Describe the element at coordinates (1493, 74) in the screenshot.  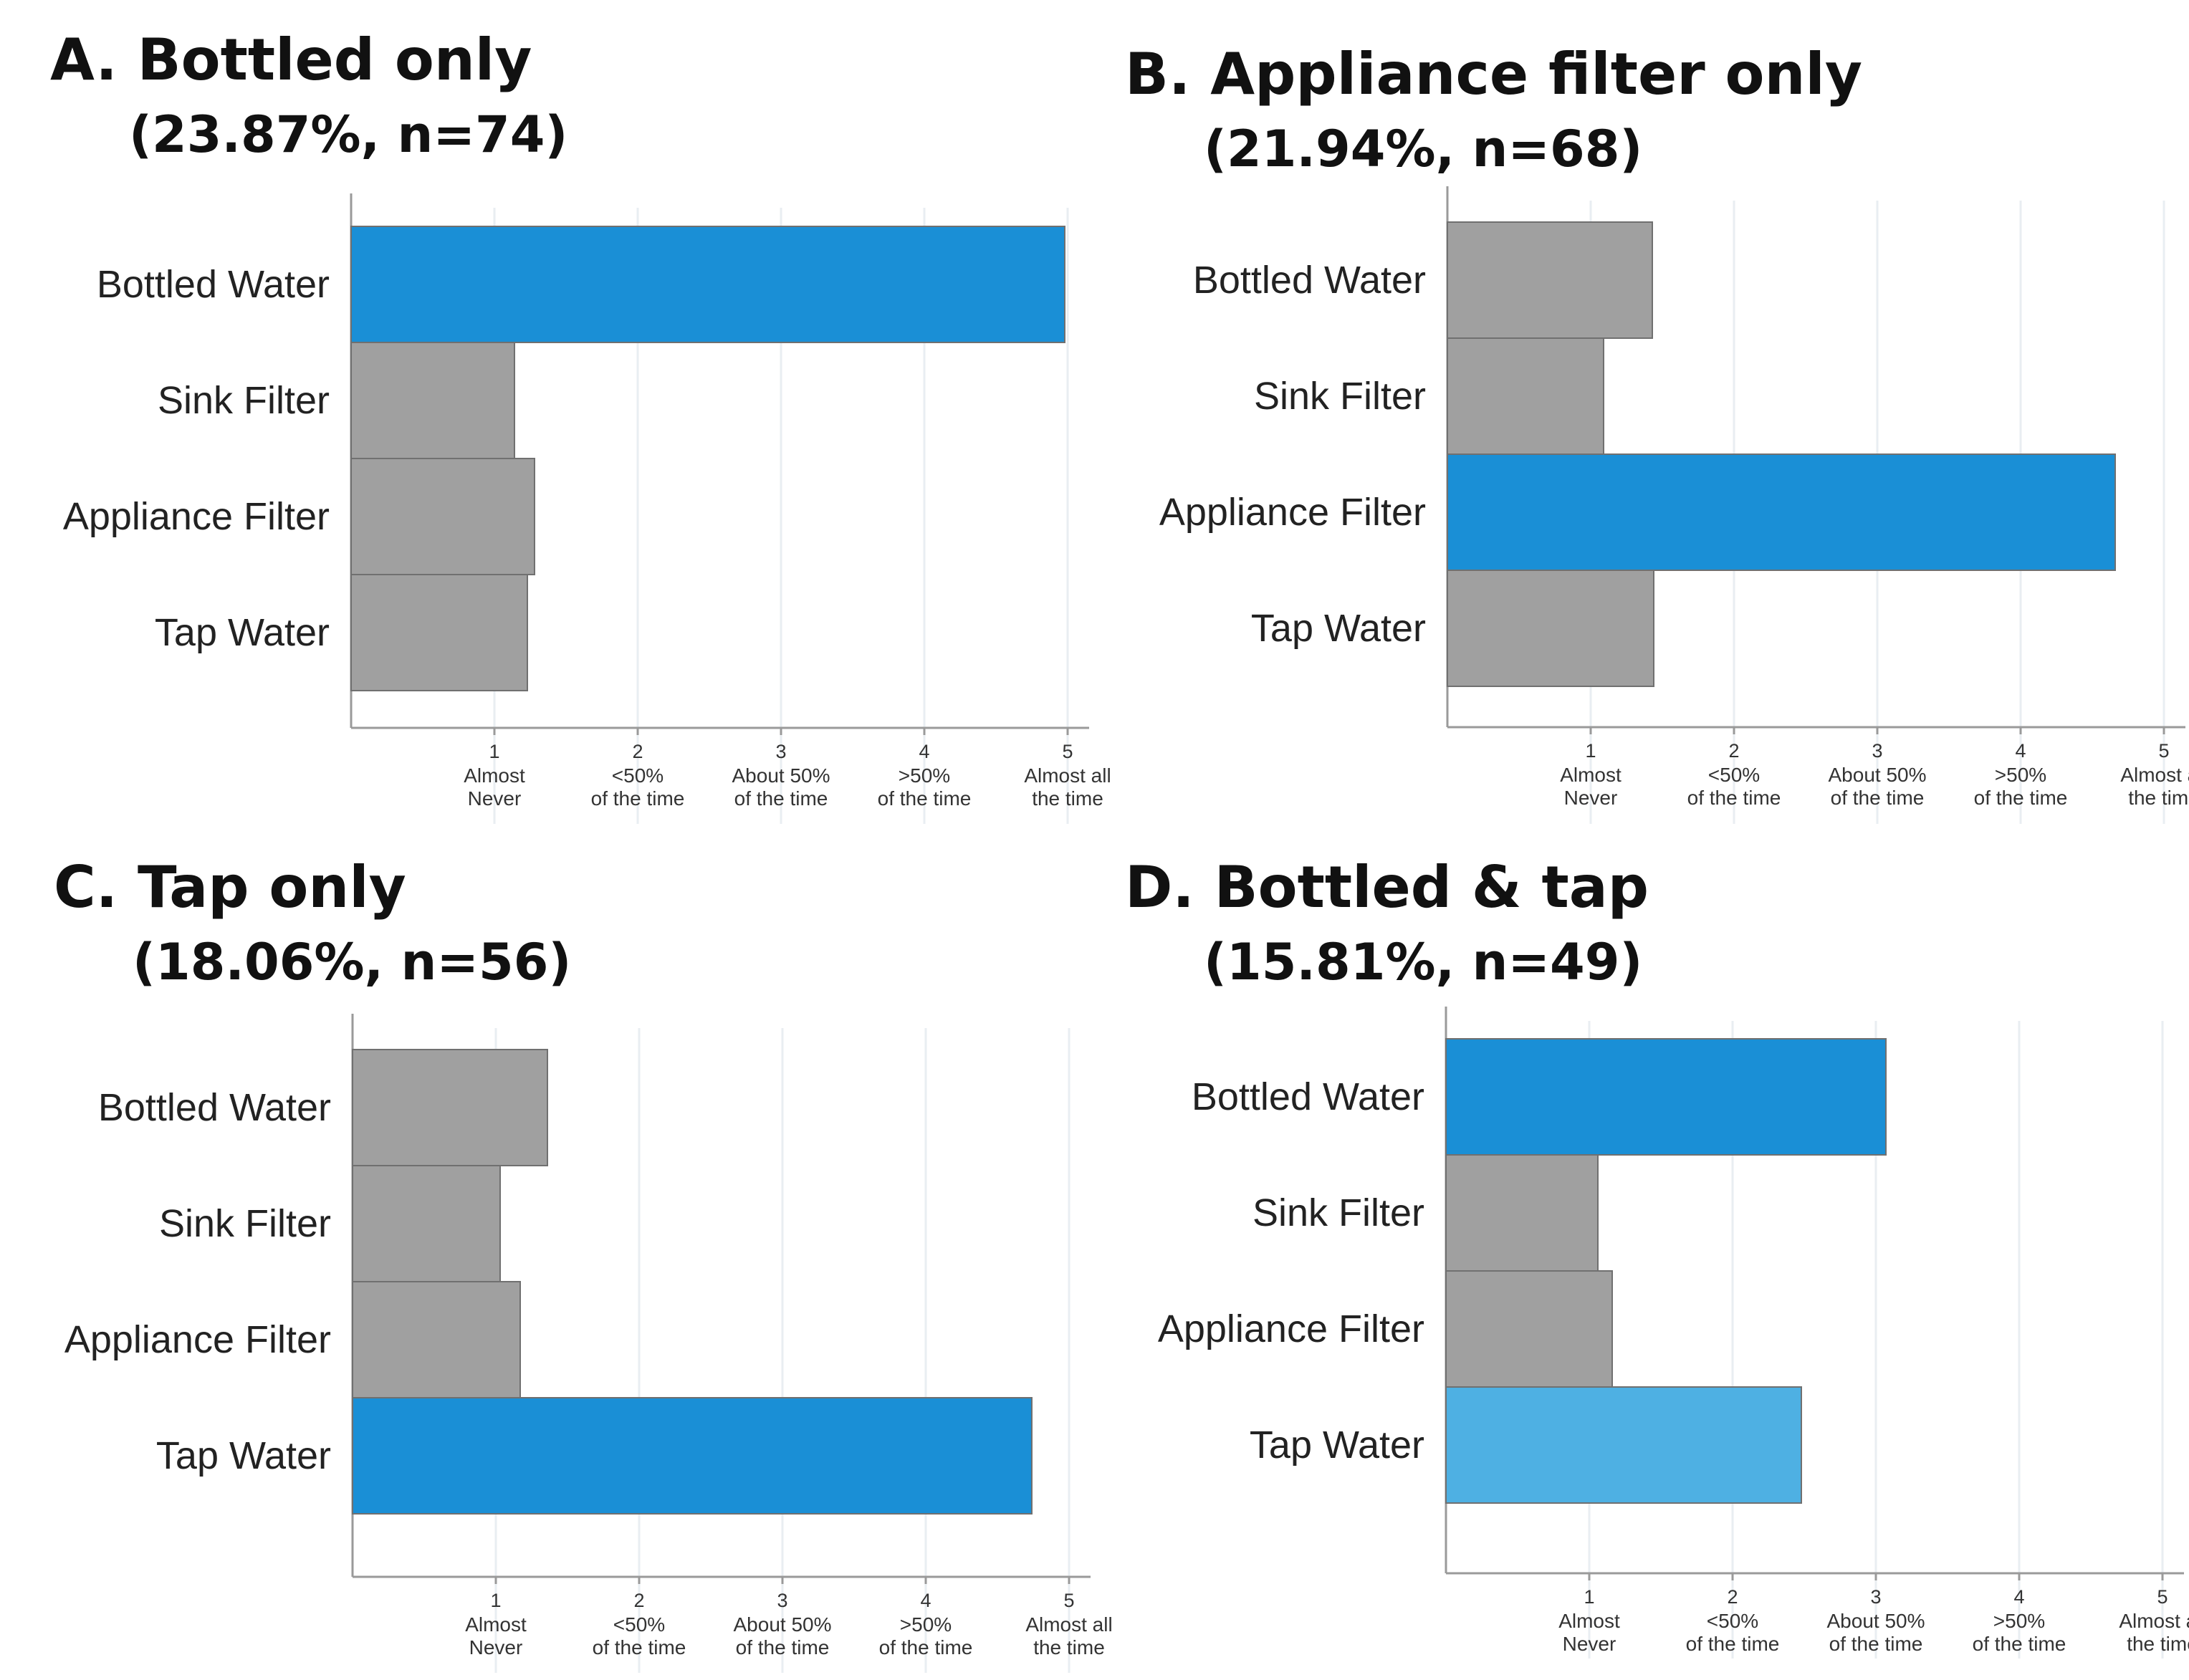
I see `chart-title: B. Appliance filter only` at that location.